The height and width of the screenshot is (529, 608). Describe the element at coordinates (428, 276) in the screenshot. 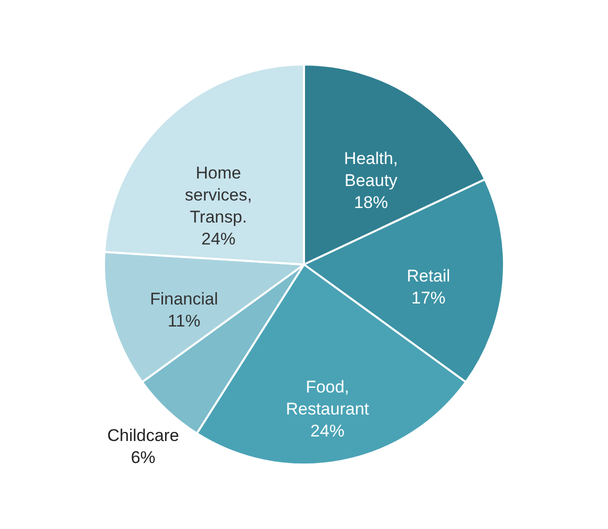

I see `slice-label: Retail` at that location.